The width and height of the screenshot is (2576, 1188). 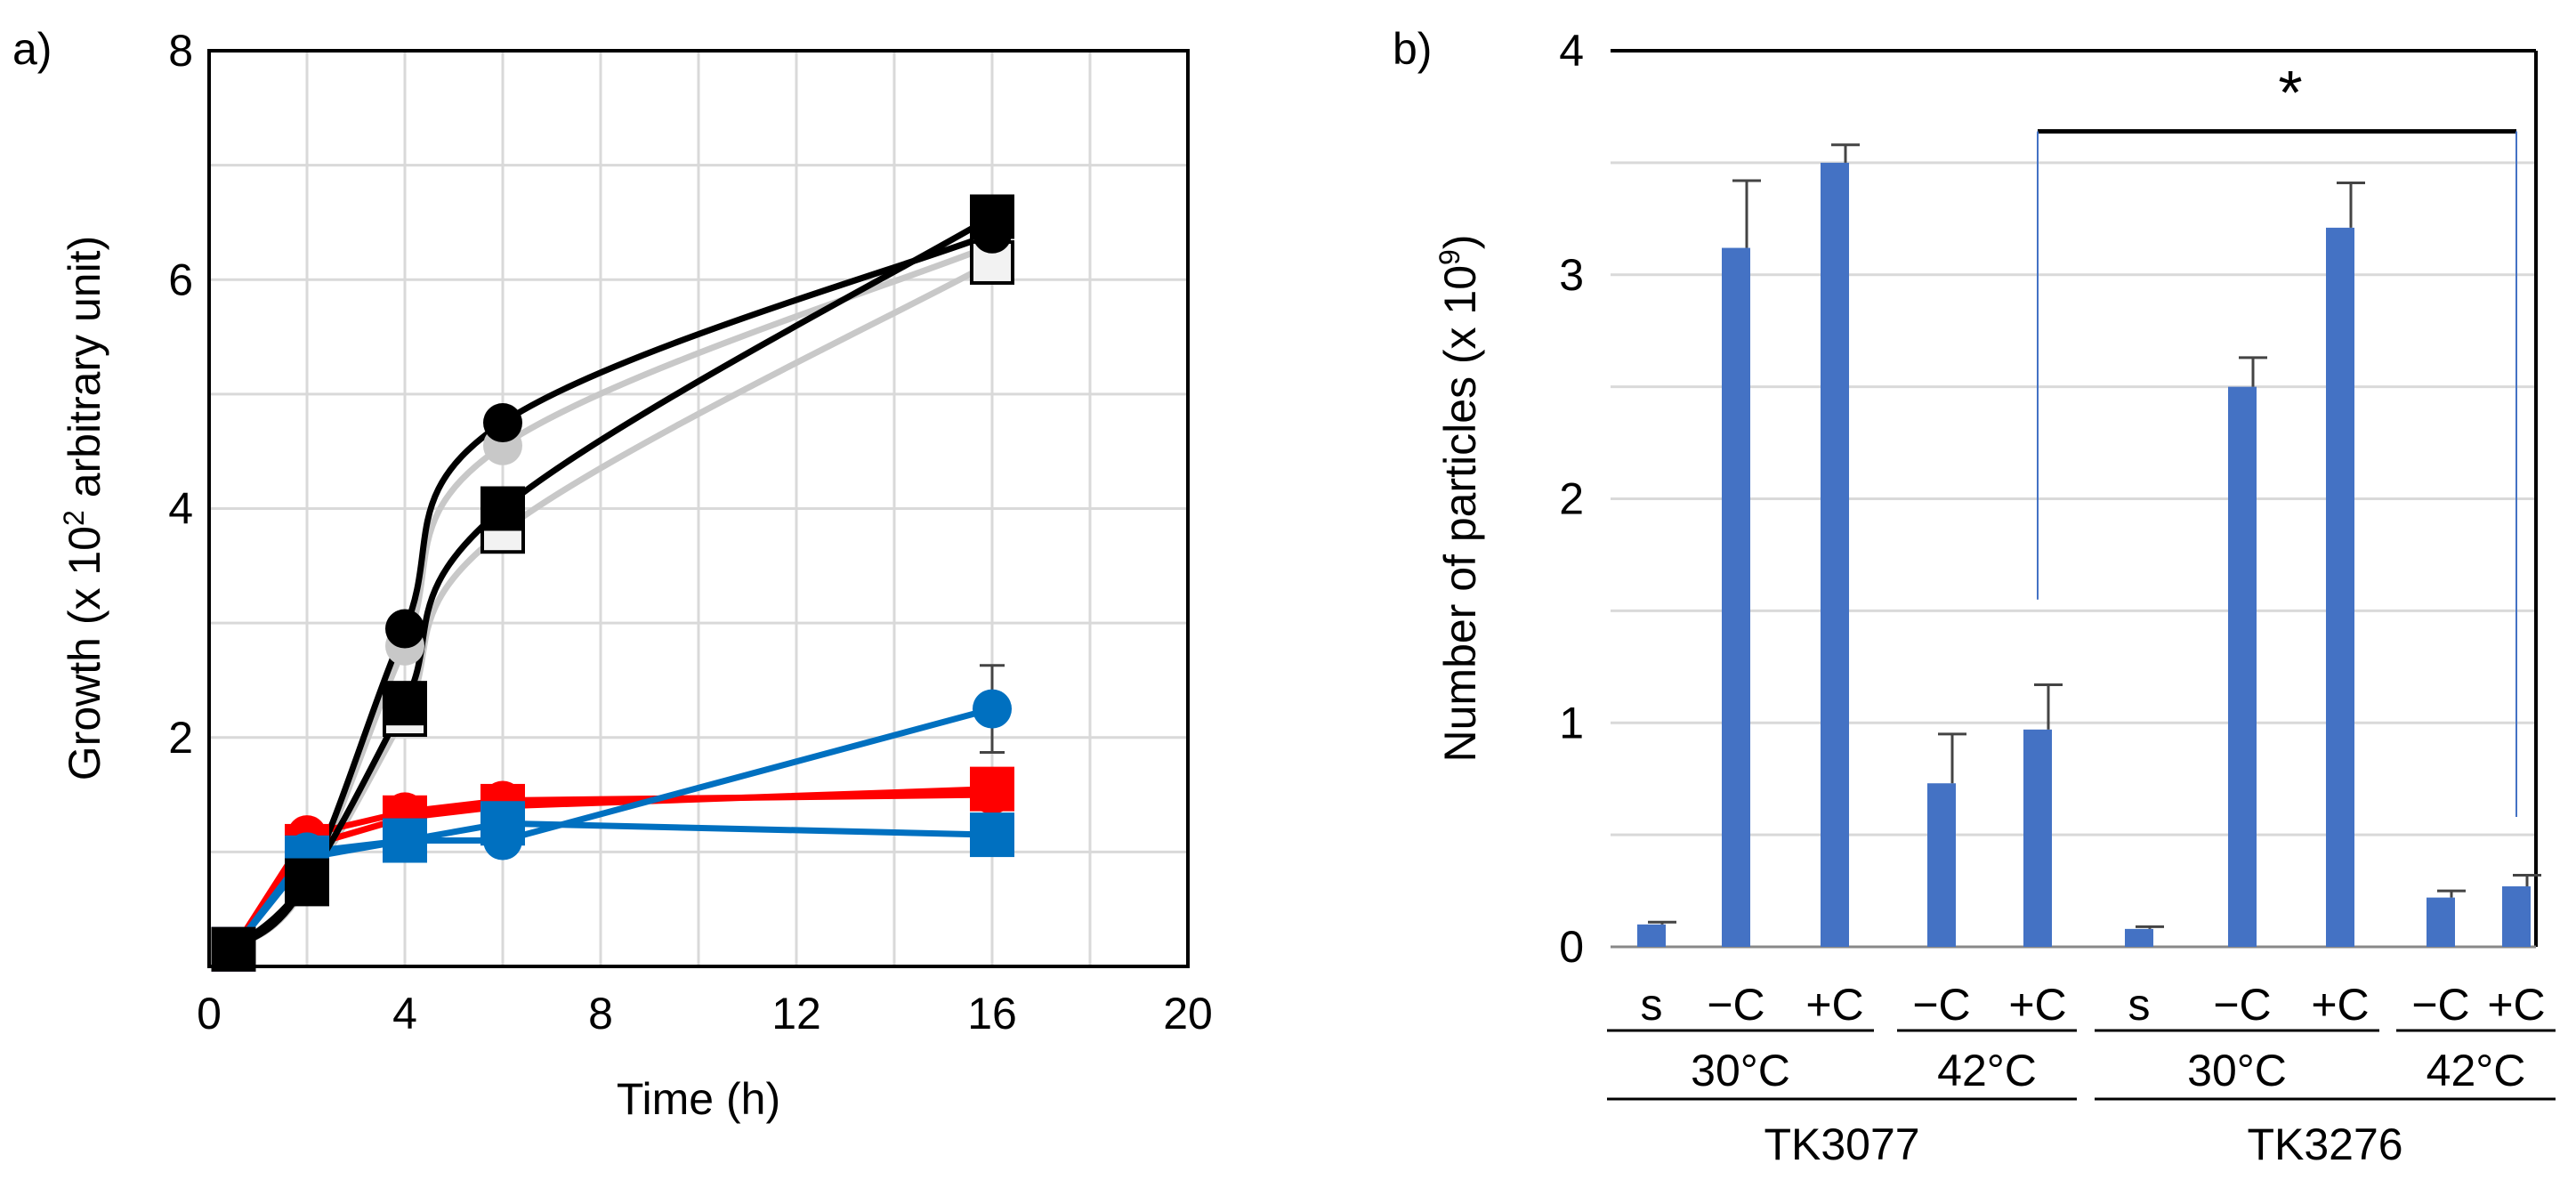 What do you see at coordinates (1188, 1013) in the screenshot?
I see `x-tick-label: 20` at bounding box center [1188, 1013].